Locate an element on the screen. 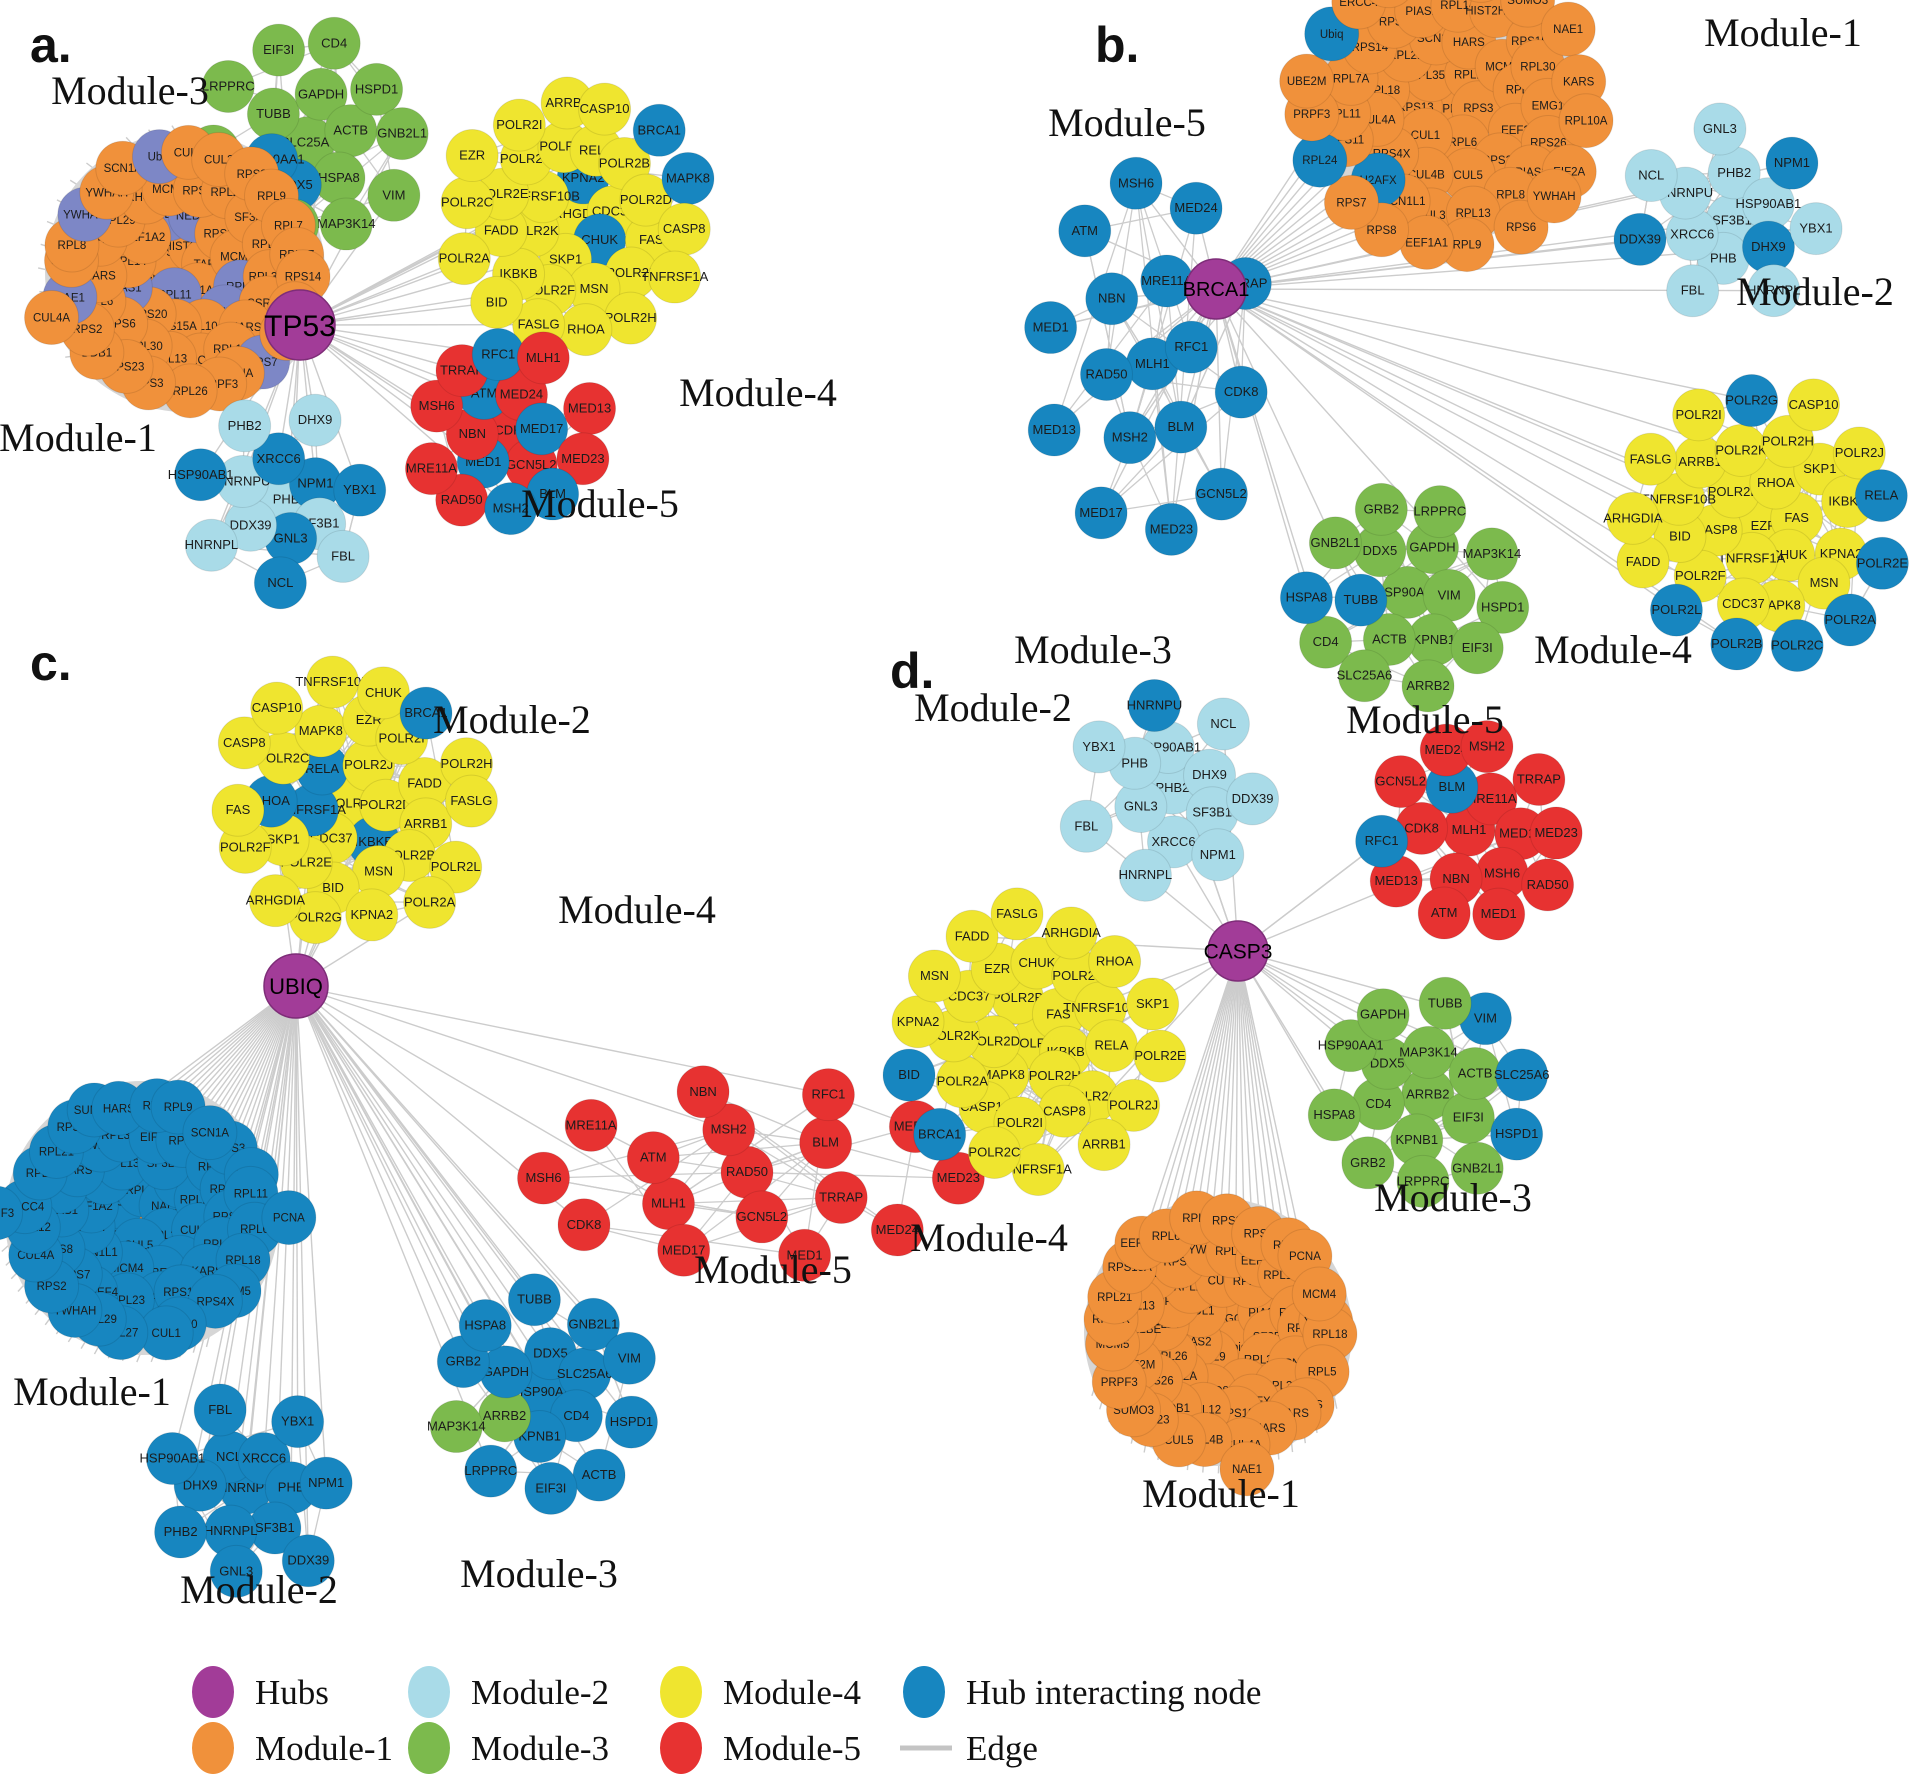 The image size is (1923, 1775). node-VIM: VIM is located at coordinates (394, 195).